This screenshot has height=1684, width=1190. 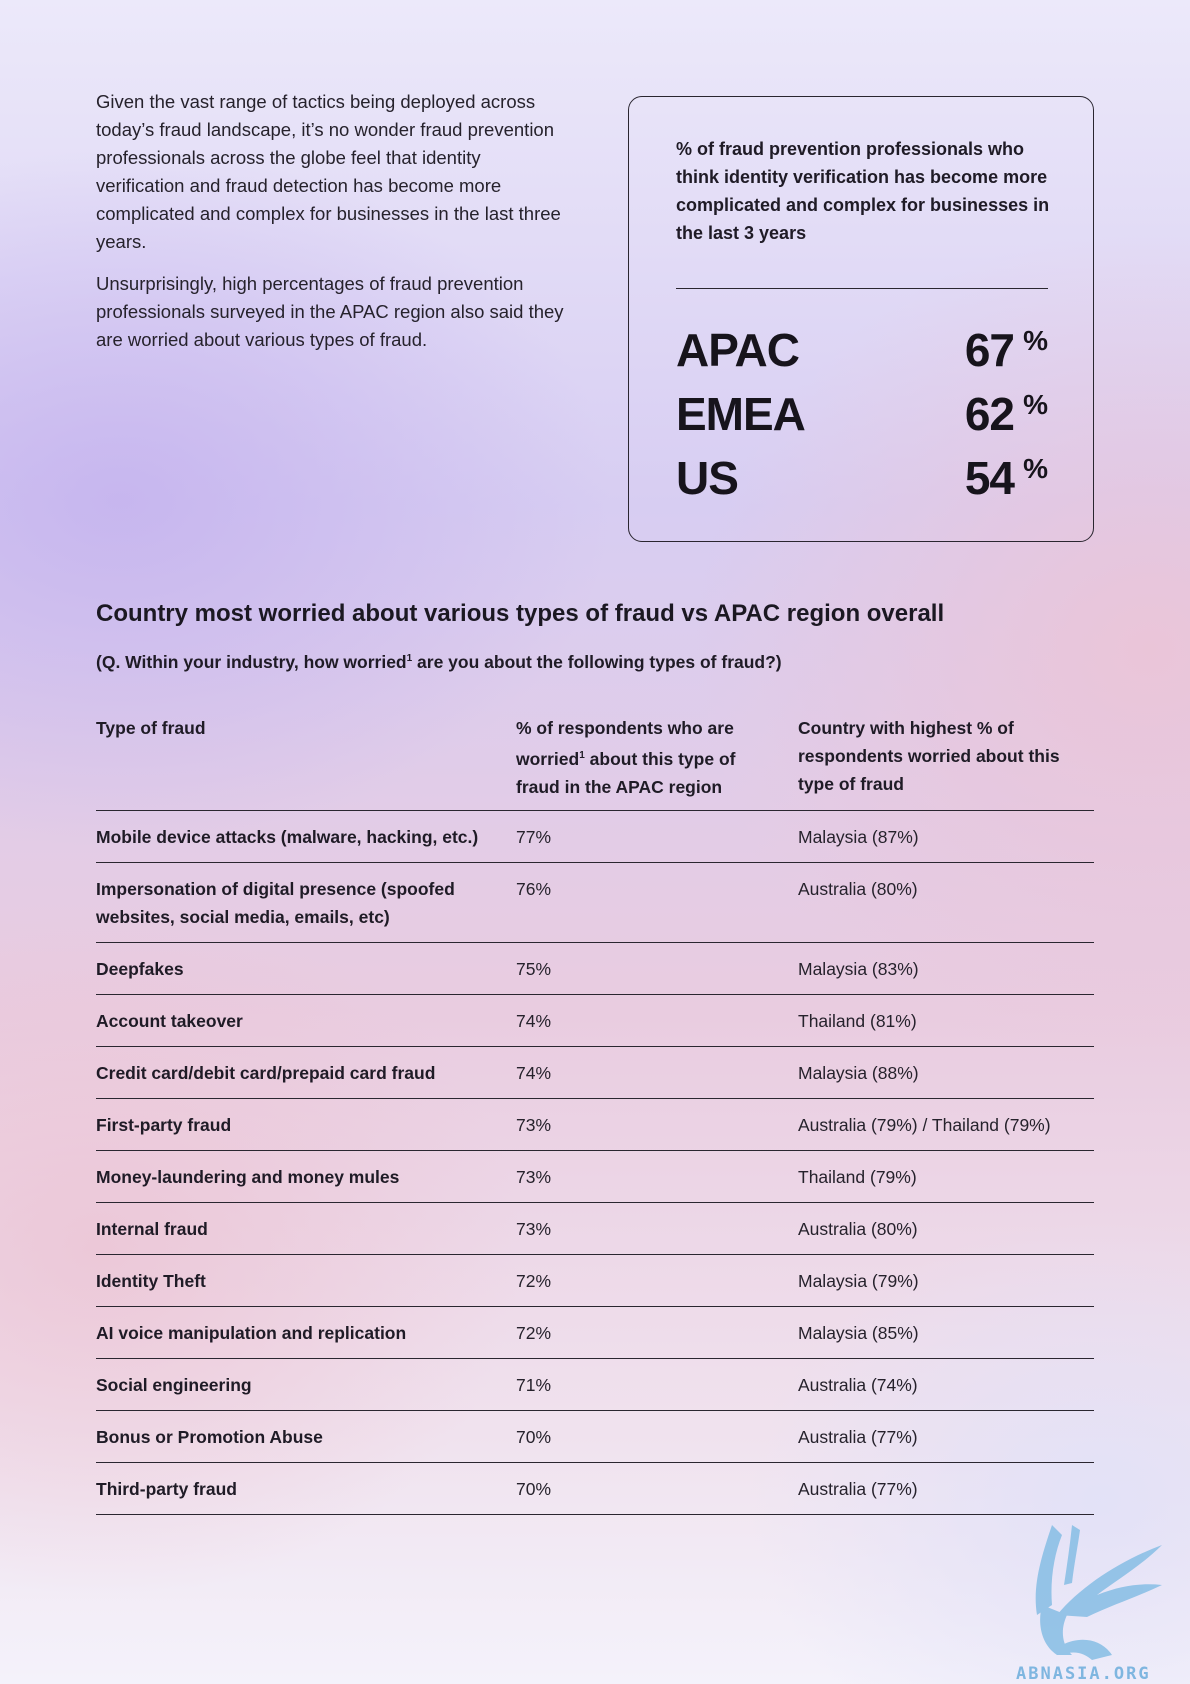 I want to click on cell-top-country: Thailand (79%), so click(x=857, y=1177).